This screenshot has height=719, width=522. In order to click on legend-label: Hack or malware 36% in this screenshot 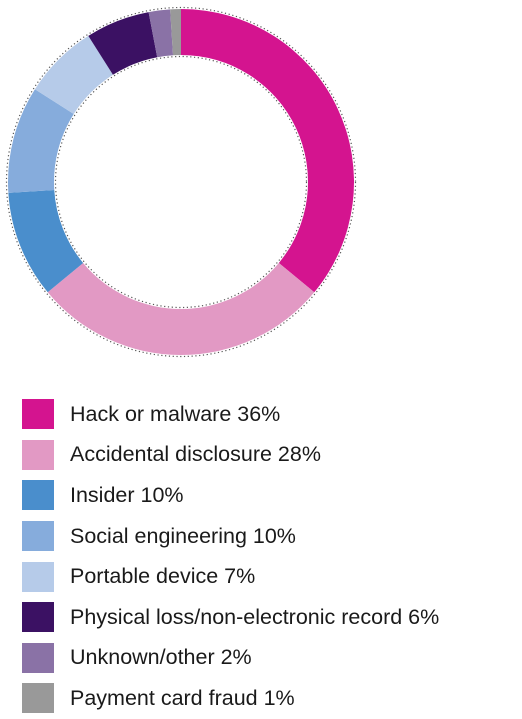, I will do `click(175, 413)`.